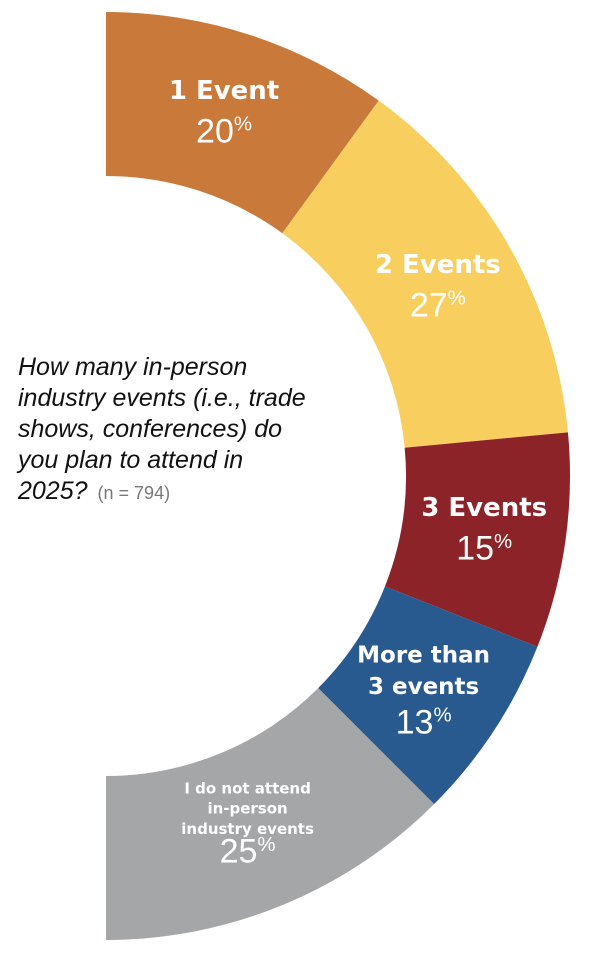  What do you see at coordinates (134, 493) in the screenshot?
I see `sample-size-label: (n = 794)` at bounding box center [134, 493].